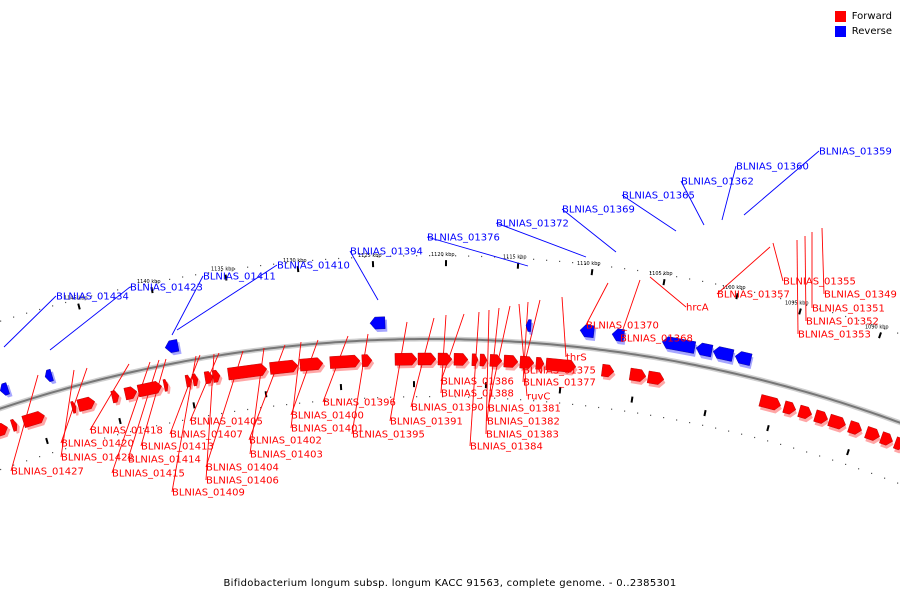 Image resolution: width=900 pixels, height=600 pixels. I want to click on reverse-gene-label: BLNIAS_01359, so click(855, 152).